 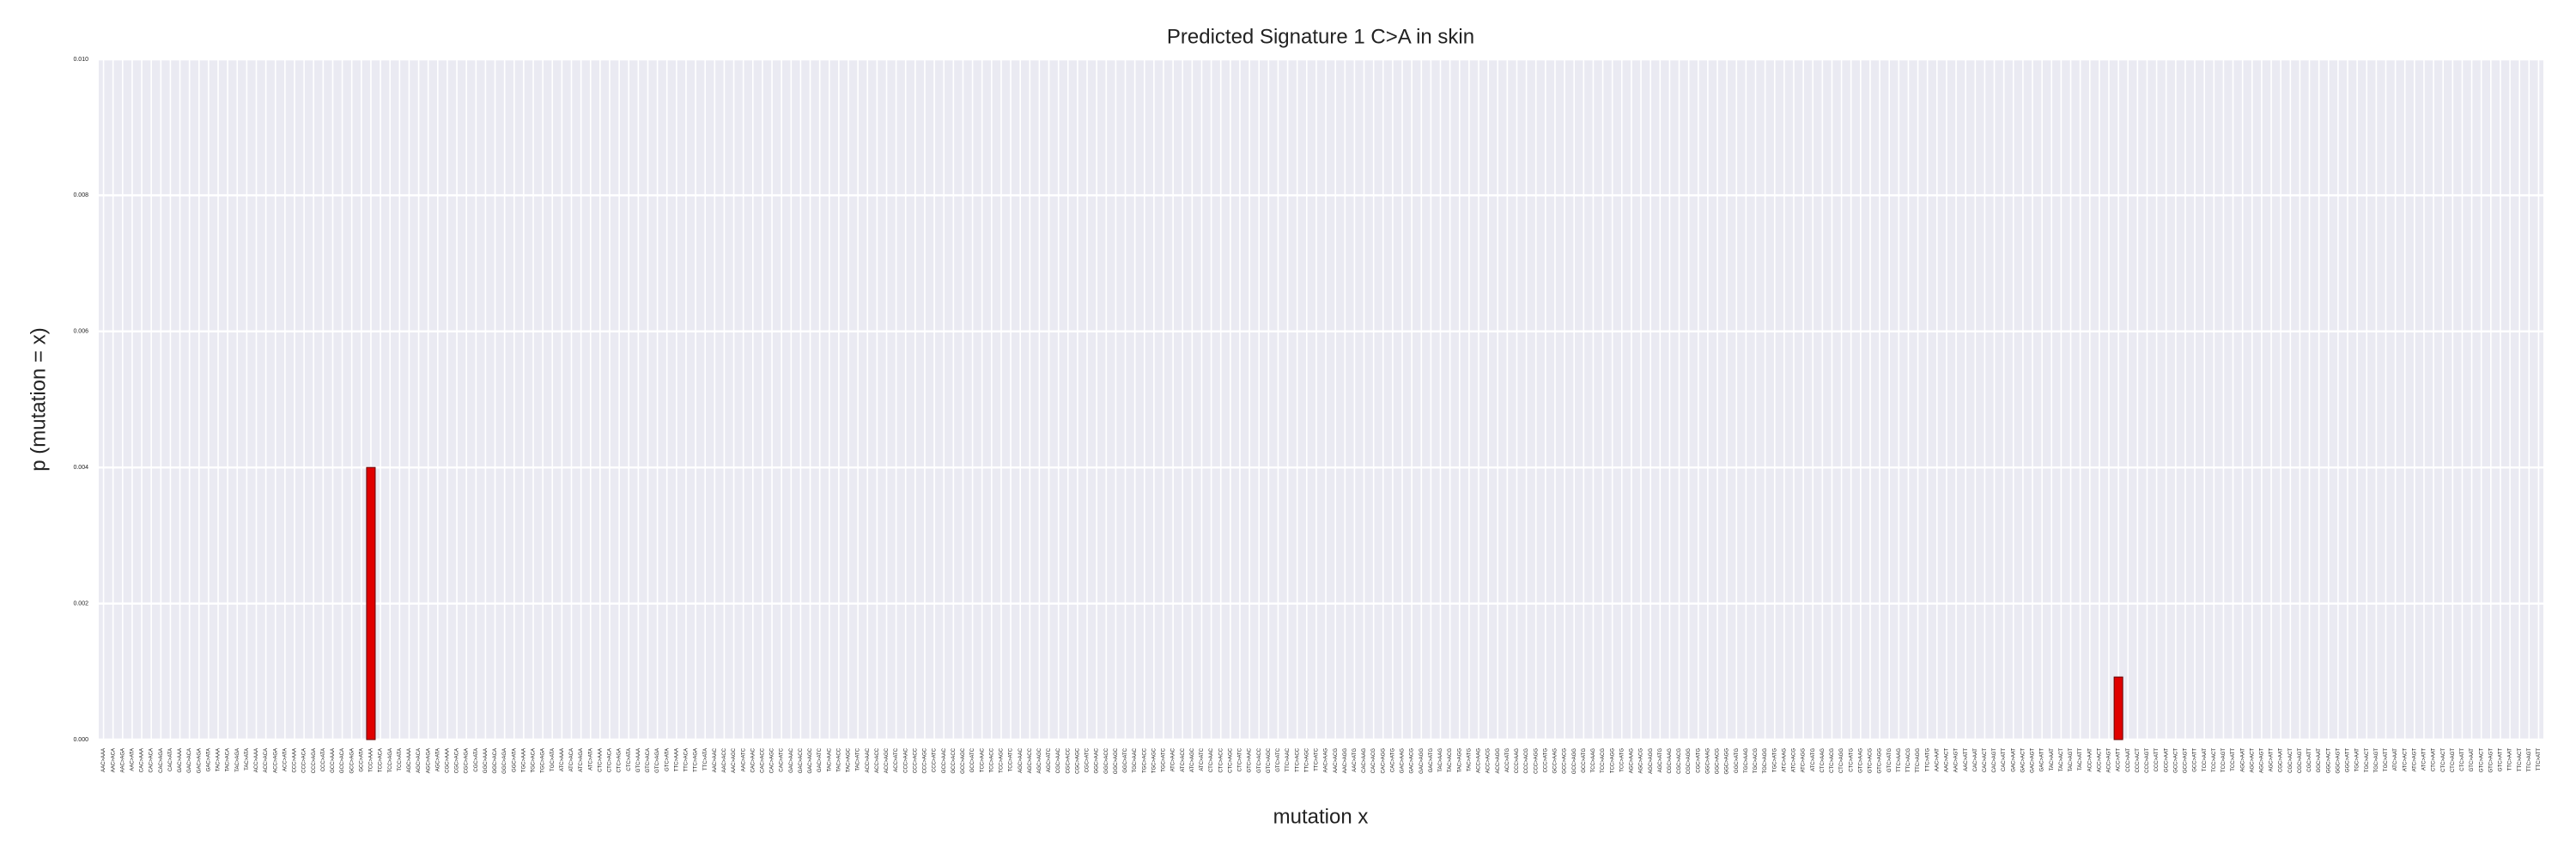 What do you see at coordinates (80, 603) in the screenshot?
I see `y-tick-label: 0.002` at bounding box center [80, 603].